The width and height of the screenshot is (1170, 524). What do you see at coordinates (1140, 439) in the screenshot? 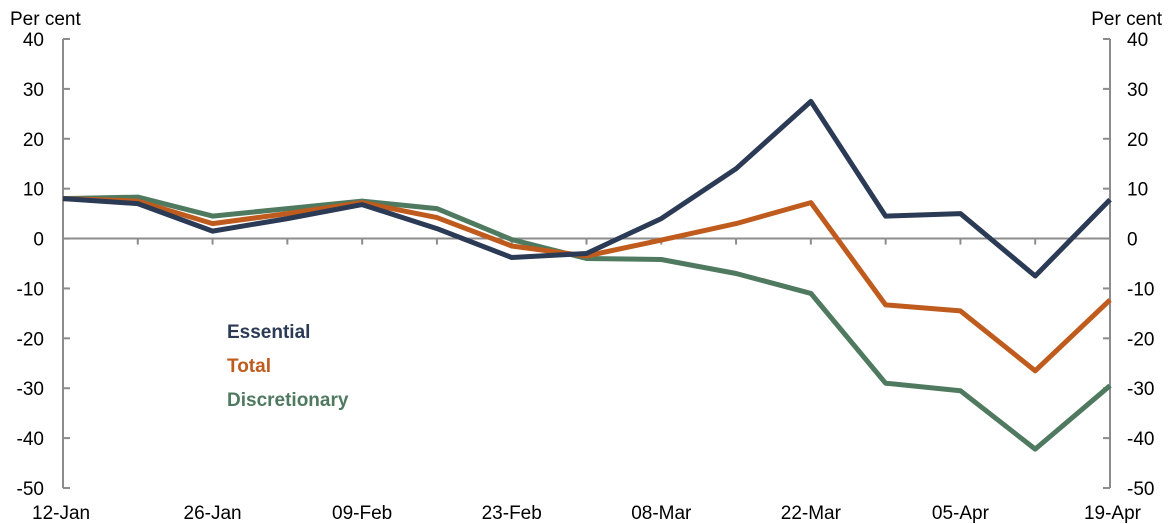
I see `right-y-tick-label: -40` at bounding box center [1140, 439].